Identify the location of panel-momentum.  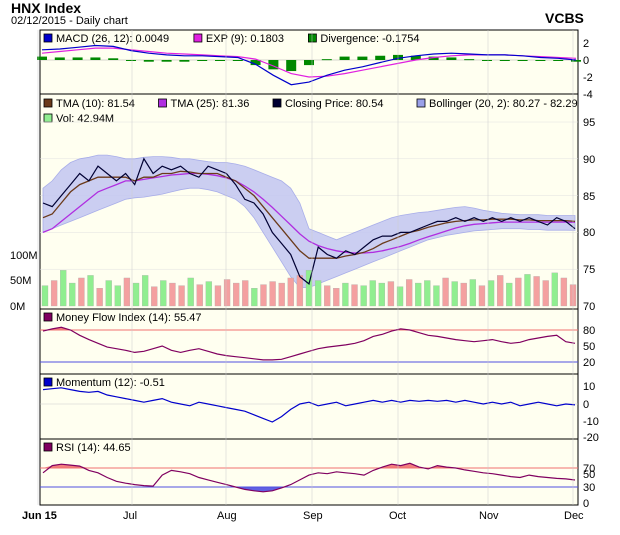
(309, 406).